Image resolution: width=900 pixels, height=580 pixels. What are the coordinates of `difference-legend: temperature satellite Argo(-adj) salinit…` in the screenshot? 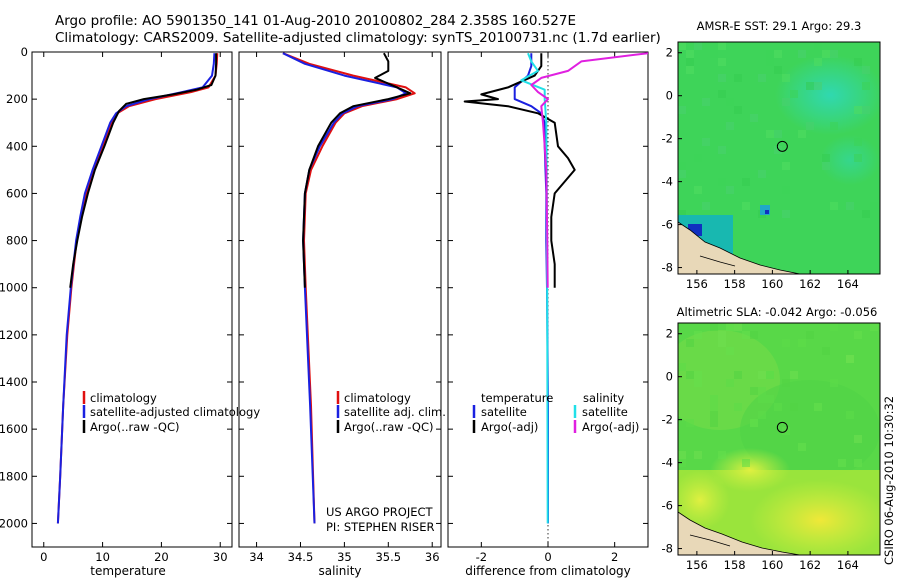 It's located at (555, 412).